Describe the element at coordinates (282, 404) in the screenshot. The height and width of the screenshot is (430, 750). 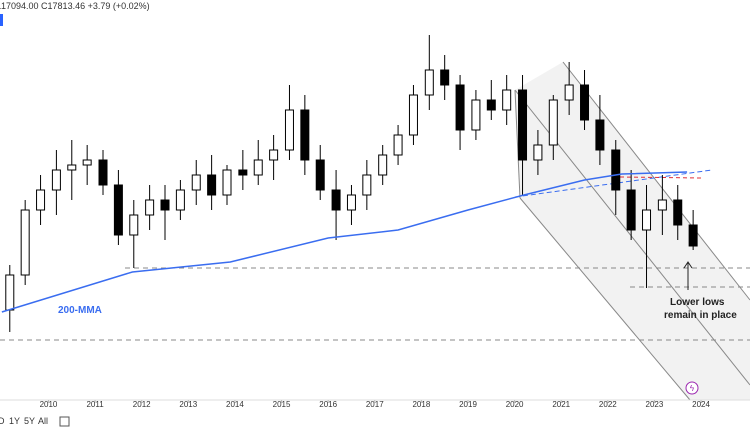
I see `x-tick-label: 2015` at that location.